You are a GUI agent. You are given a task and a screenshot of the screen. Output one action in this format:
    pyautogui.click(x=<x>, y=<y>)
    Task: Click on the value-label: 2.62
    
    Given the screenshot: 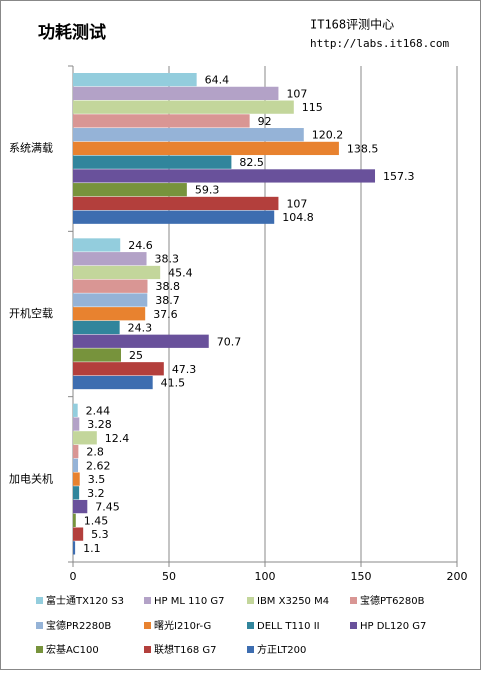 What is the action you would take?
    pyautogui.click(x=98, y=465)
    